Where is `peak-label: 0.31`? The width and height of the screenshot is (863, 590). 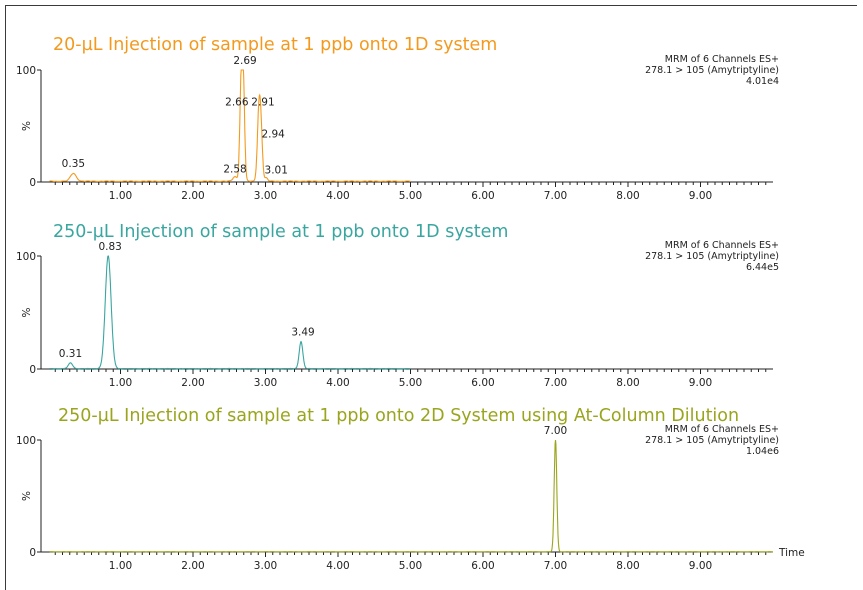
peak-label: 0.31 is located at coordinates (70, 354).